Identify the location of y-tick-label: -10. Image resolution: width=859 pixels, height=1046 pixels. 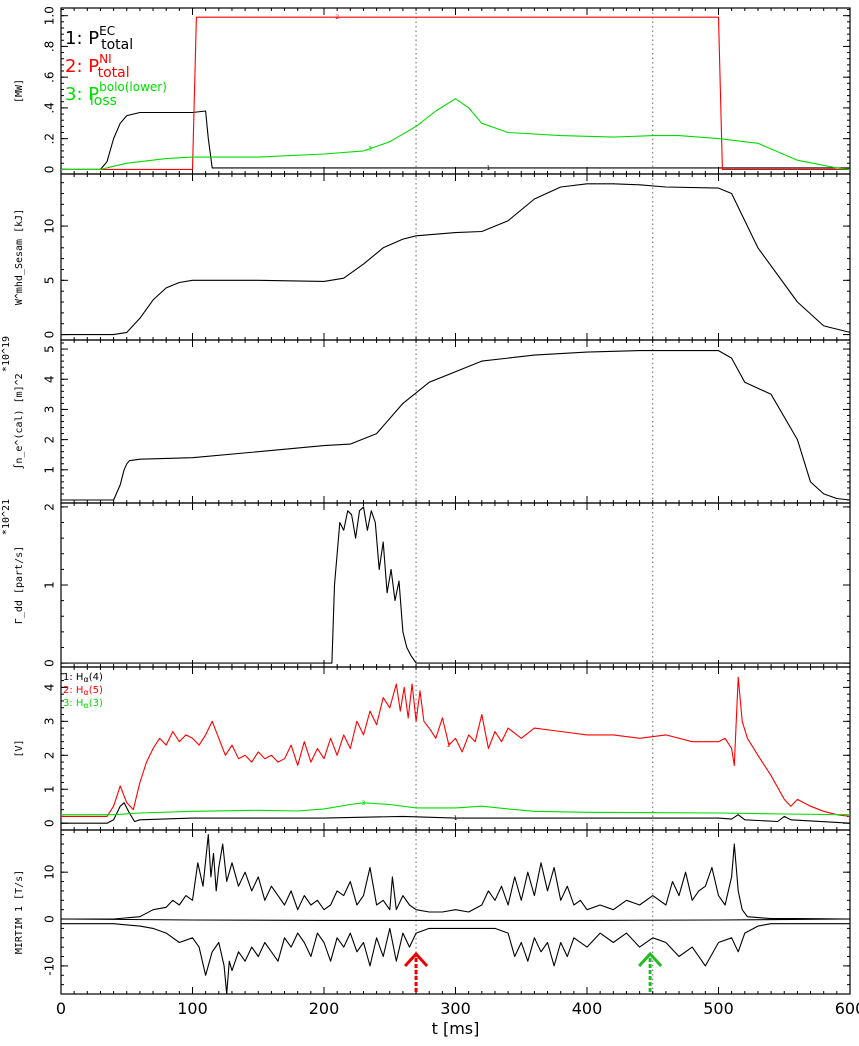
(50, 966).